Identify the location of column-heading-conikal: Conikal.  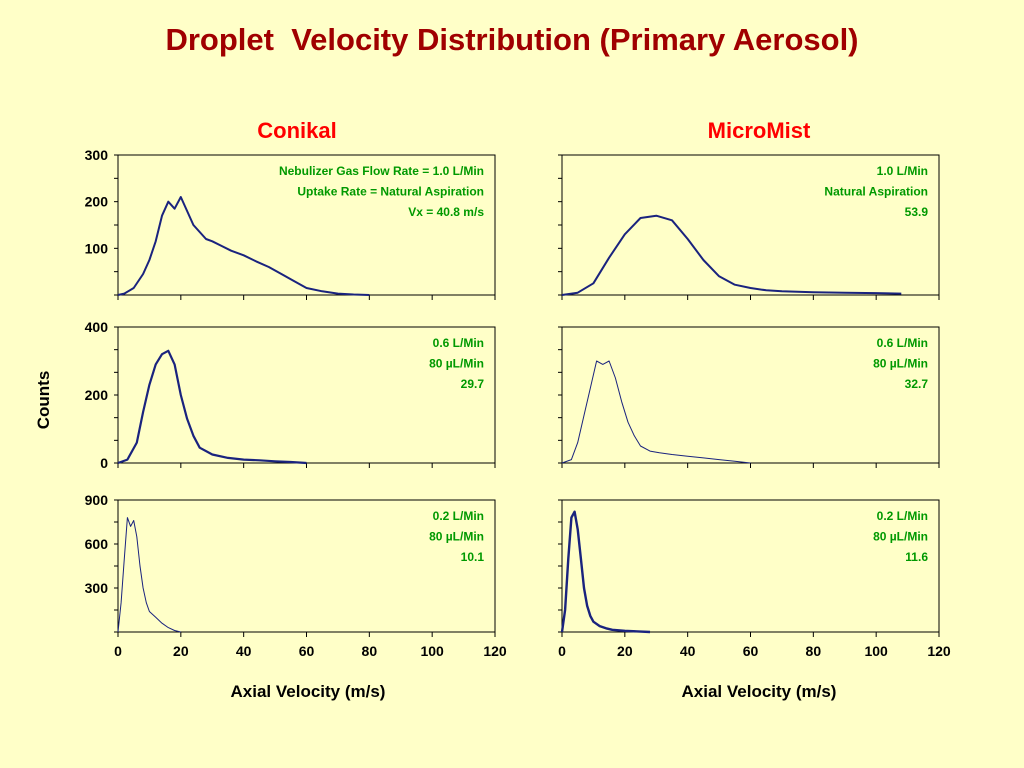
(297, 130).